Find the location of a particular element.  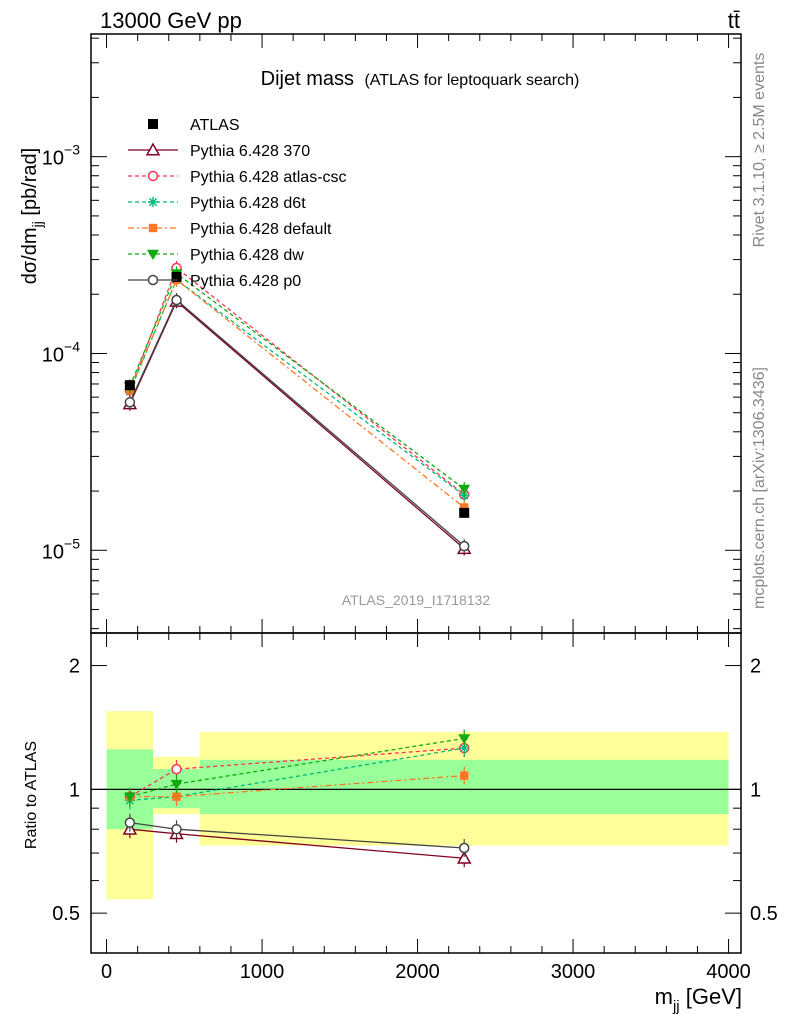

legend-marker-data is located at coordinates (153, 124).